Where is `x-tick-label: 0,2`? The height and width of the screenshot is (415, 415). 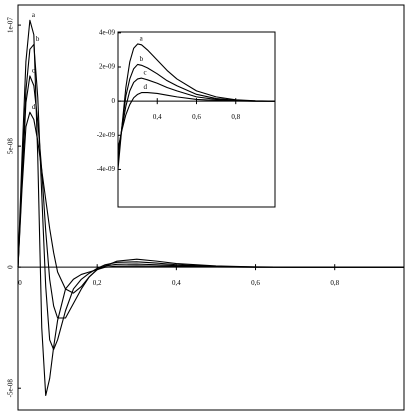
x-tick-label: 0,2 is located at coordinates (97, 283).